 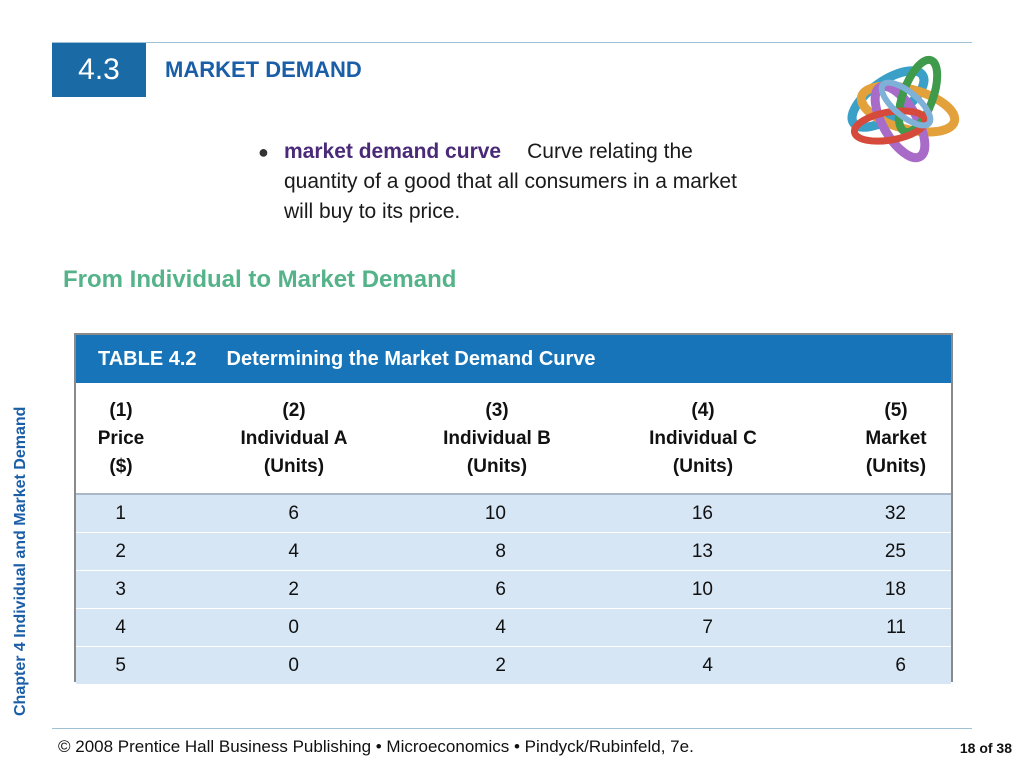 I want to click on page-number: 18 of 38, so click(x=985, y=748).